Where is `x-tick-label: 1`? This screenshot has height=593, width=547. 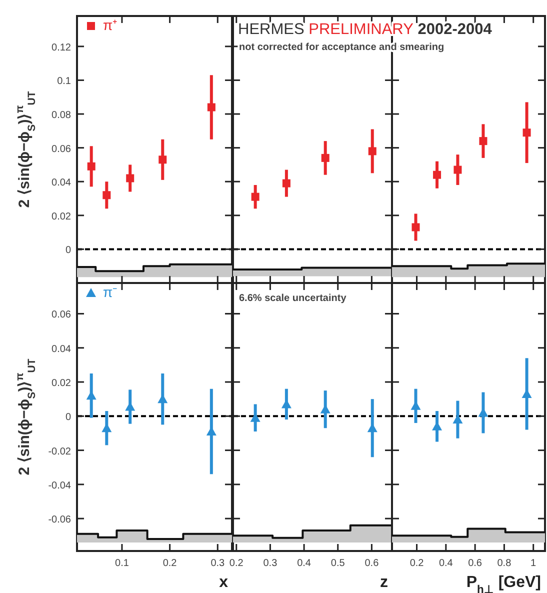 x-tick-label: 1 is located at coordinates (533, 563).